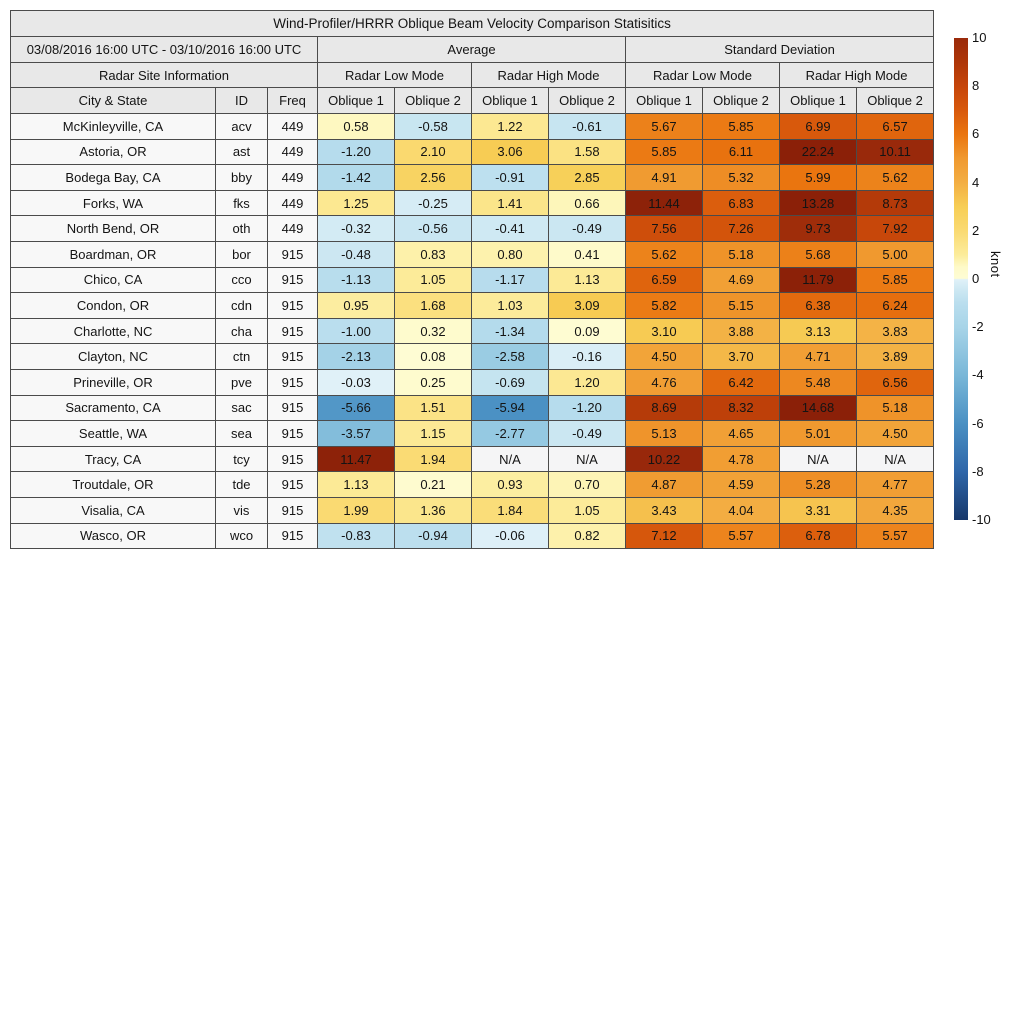 This screenshot has height=1024, width=1024. Describe the element at coordinates (113, 152) in the screenshot. I see `city-cell: Astoria, OR` at that location.